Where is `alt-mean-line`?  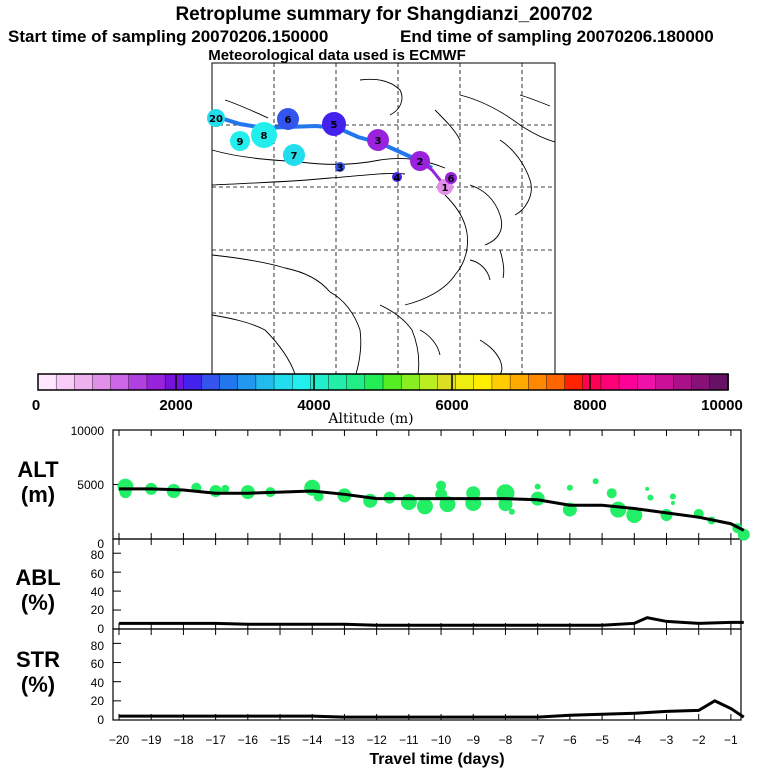 alt-mean-line is located at coordinates (432, 509).